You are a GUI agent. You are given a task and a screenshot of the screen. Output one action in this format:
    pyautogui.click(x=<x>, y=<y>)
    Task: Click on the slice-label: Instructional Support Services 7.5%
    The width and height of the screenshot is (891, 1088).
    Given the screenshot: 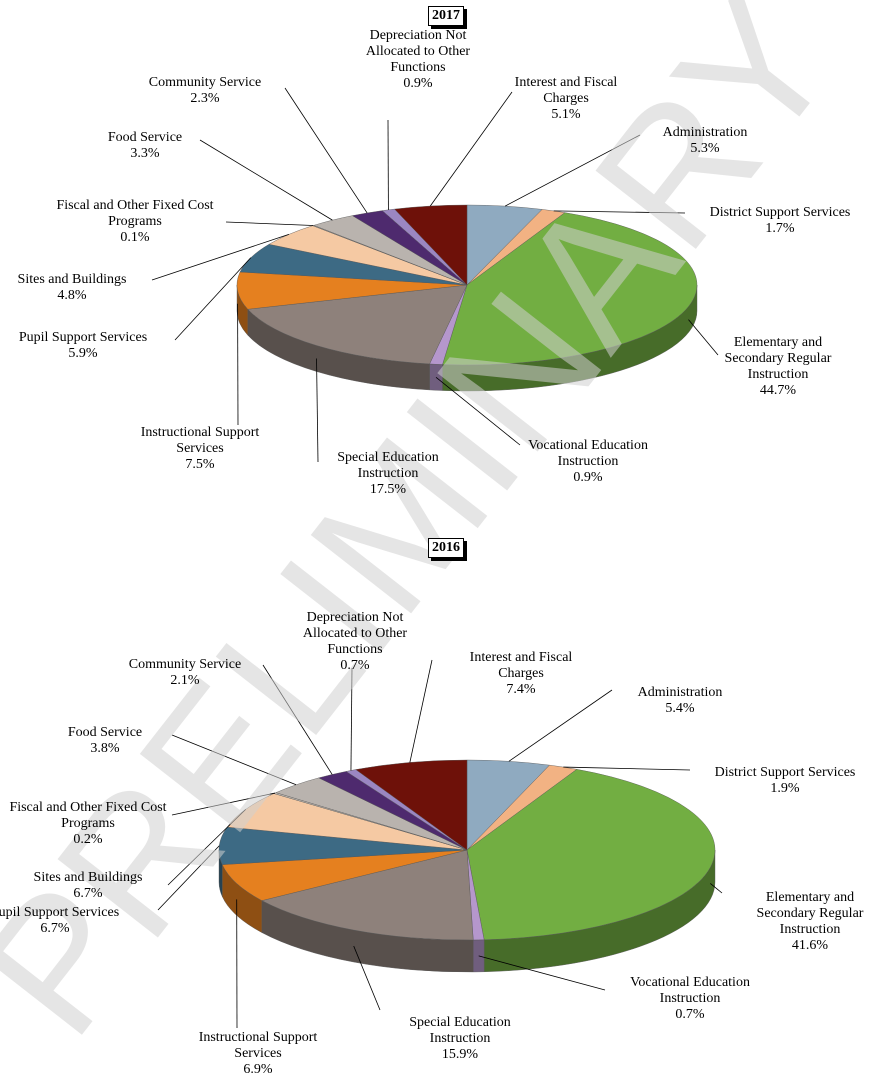 What is the action you would take?
    pyautogui.click(x=200, y=449)
    